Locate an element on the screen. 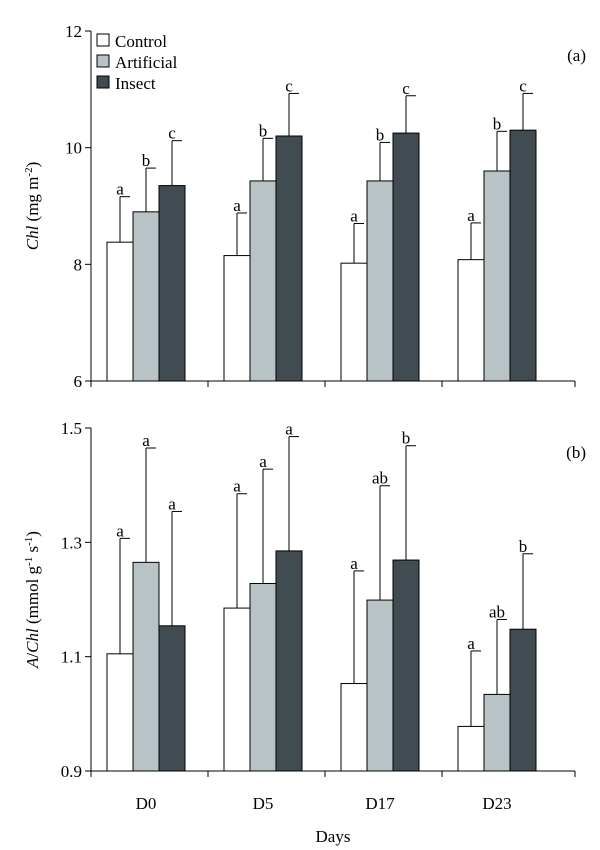 The width and height of the screenshot is (600, 850). x-axis-label: Days is located at coordinates (333, 836).